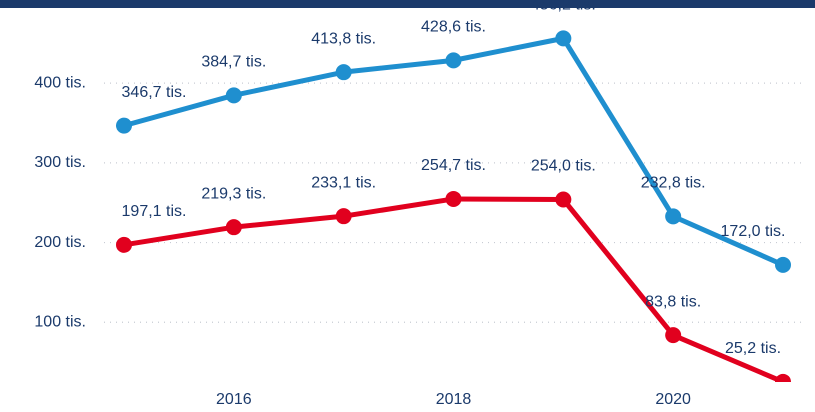  I want to click on data-label: 428,6 tis., so click(453, 27).